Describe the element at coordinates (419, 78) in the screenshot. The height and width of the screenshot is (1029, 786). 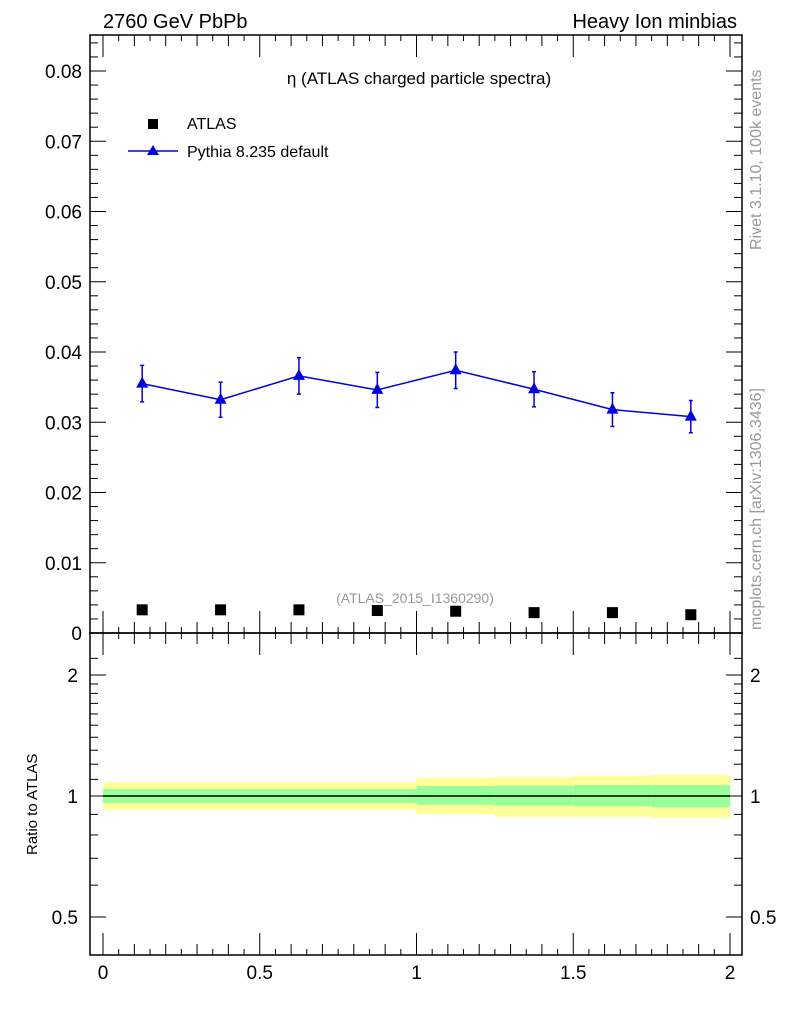
I see `chart-title: η (ATLAS charged particle spectra)` at that location.